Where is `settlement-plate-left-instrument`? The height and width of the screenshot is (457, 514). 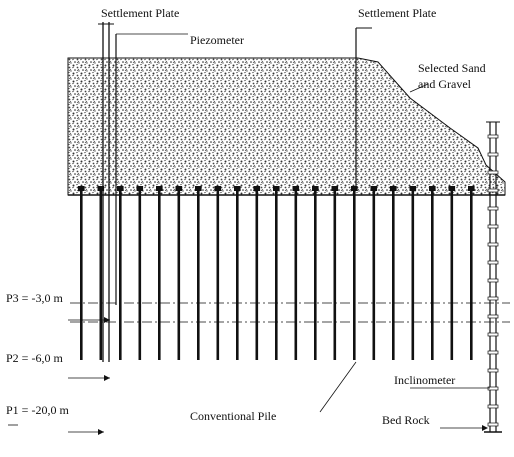 settlement-plate-left-instrument is located at coordinates (106, 192).